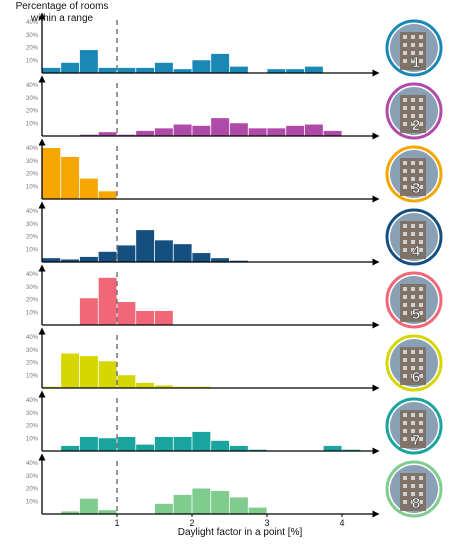 The width and height of the screenshot is (452, 550). I want to click on panel-3: 10% 20% 30% 40%, so click(203, 170).